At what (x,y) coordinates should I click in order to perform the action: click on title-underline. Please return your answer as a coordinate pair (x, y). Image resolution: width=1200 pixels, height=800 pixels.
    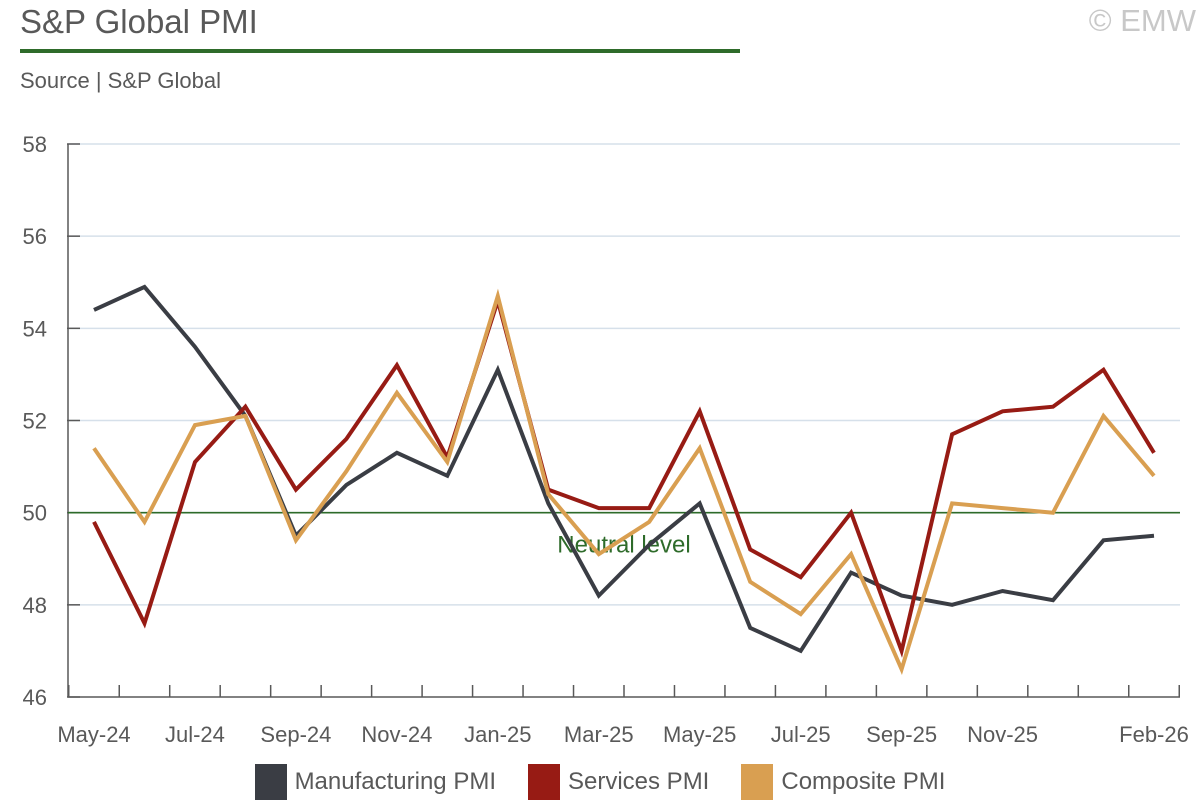
    Looking at the image, I should click on (380, 51).